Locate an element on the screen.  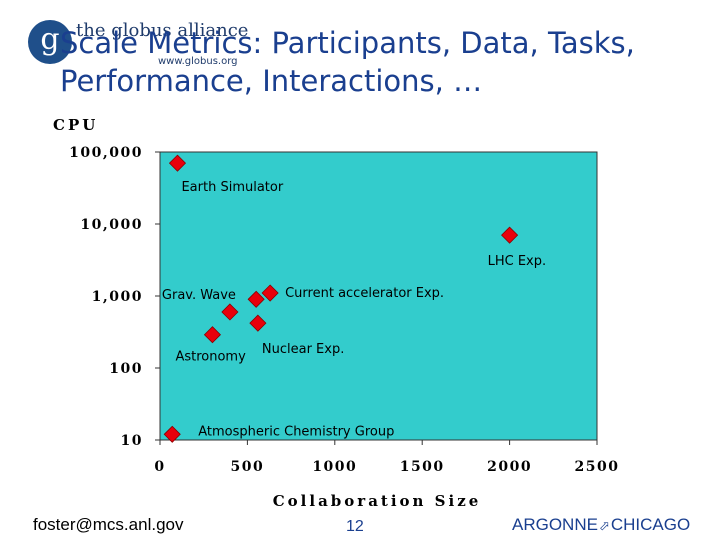
data-point-label: Atmospheric Chemistry Group is located at coordinates (296, 431).